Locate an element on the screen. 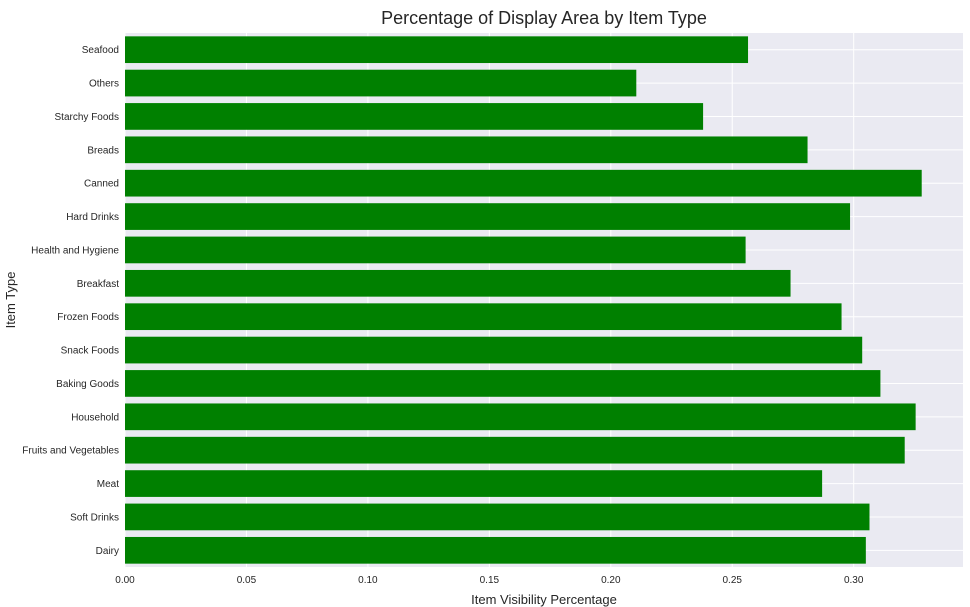  y-tick-label: Soft Drinks is located at coordinates (94, 517).